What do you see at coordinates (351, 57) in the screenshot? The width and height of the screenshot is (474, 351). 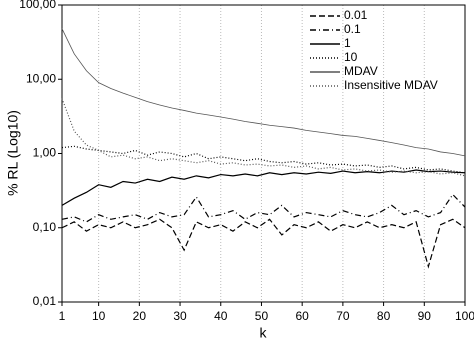 I see `legend-label: 10` at bounding box center [351, 57].